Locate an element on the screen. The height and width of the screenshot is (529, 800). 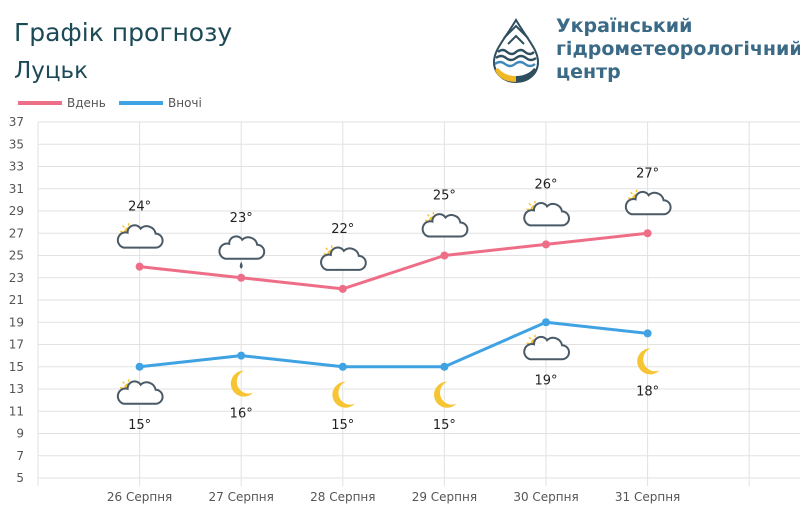
org-line-2: гідрометеорологічний is located at coordinates (678, 49).